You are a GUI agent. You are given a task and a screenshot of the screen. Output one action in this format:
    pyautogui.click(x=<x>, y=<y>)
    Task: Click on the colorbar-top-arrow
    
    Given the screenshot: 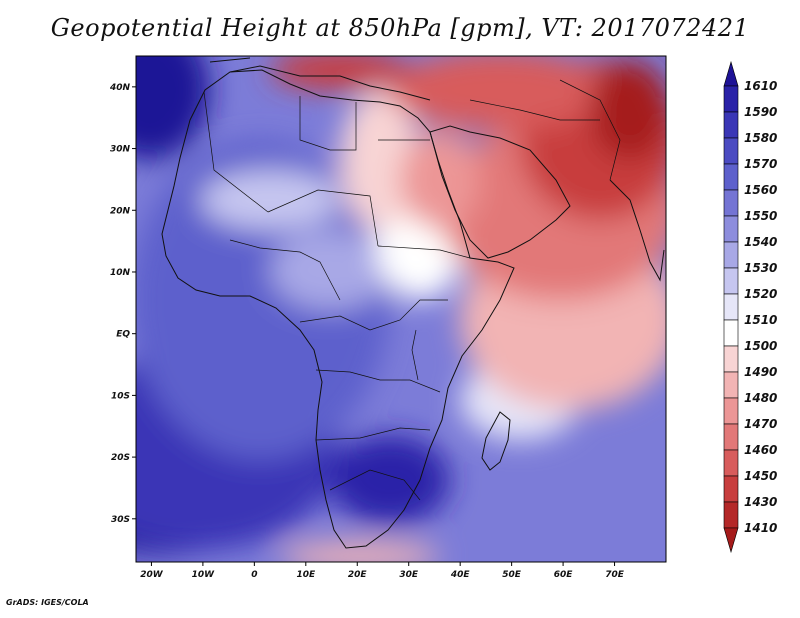 What is the action you would take?
    pyautogui.click(x=731, y=73)
    